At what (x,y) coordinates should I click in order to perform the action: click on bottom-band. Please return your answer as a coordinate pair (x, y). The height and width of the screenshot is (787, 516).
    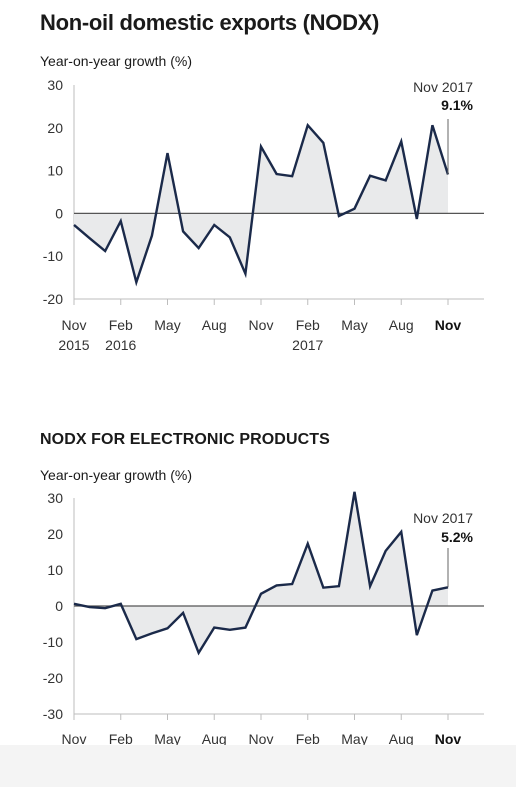
    Looking at the image, I should click on (258, 766).